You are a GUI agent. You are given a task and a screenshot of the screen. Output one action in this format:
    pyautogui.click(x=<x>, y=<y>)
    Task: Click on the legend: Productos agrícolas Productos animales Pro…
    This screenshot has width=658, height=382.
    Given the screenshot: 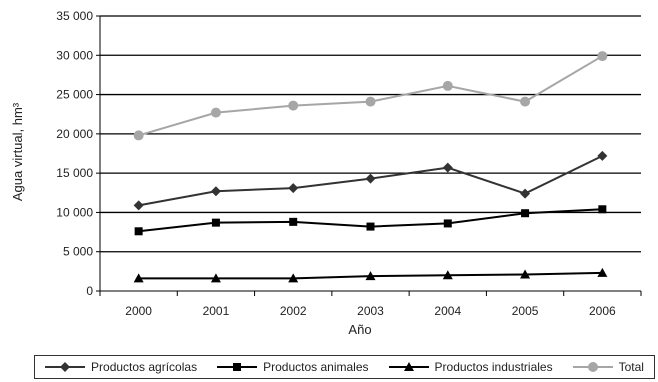 What is the action you would take?
    pyautogui.click(x=344, y=367)
    